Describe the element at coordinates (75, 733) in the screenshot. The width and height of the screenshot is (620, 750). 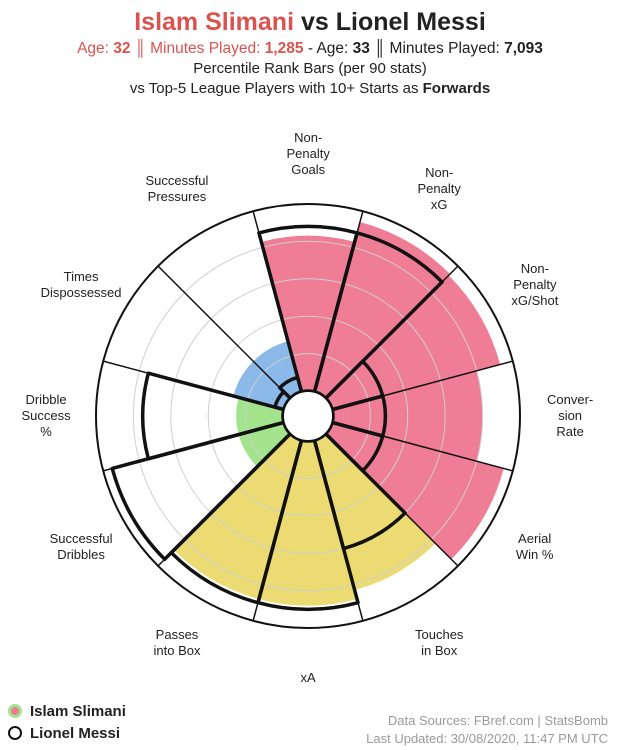
I see `legend-label-player2: Lionel Messi` at that location.